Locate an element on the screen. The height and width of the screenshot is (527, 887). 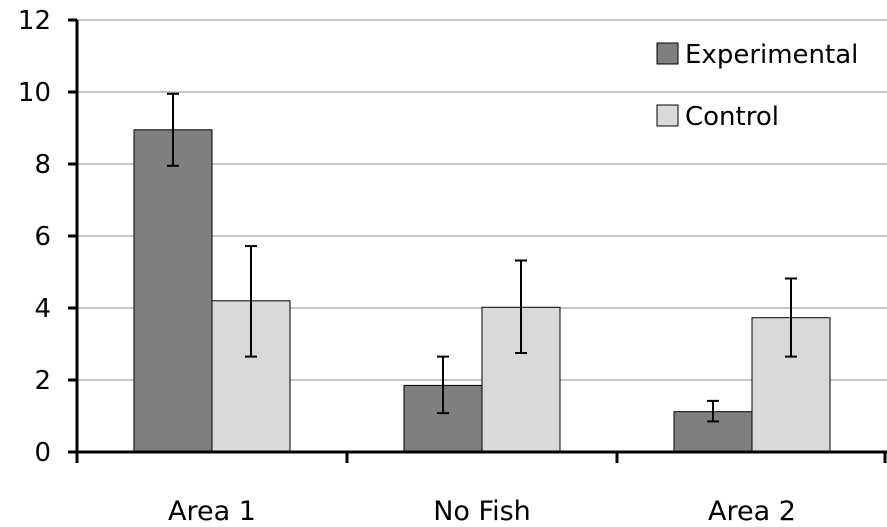
y-tick-label: 12 is located at coordinates (34, 21).